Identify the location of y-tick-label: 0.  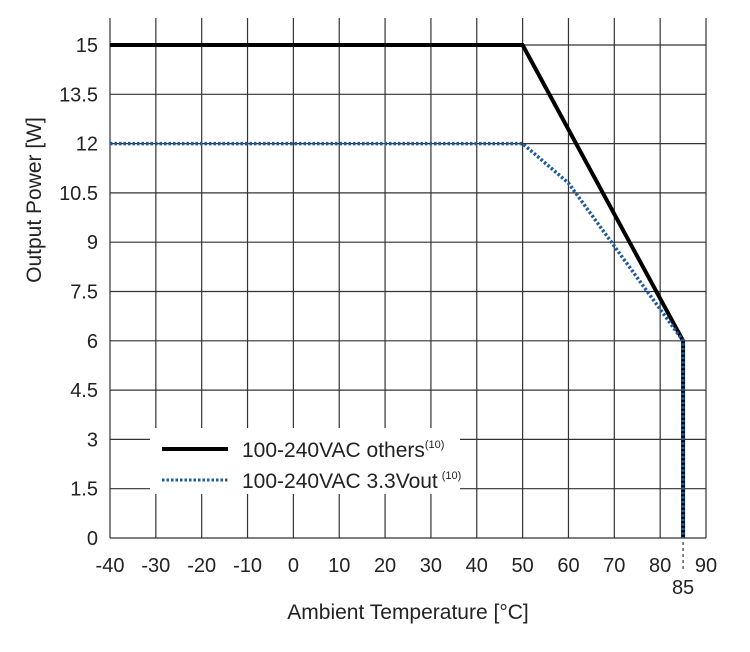
(92, 539).